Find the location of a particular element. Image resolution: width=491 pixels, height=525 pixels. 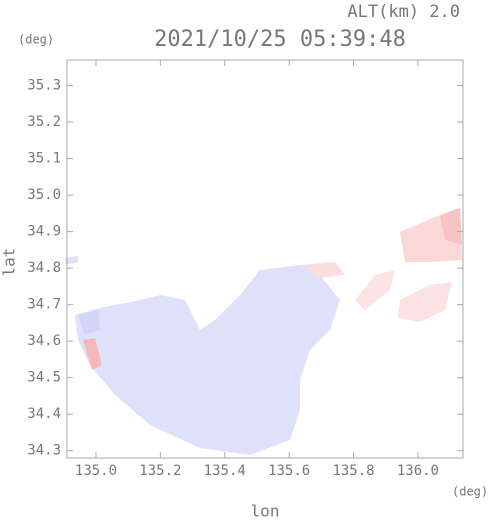

chart-title: 2021/10/25 05:39:48 is located at coordinates (280, 39).